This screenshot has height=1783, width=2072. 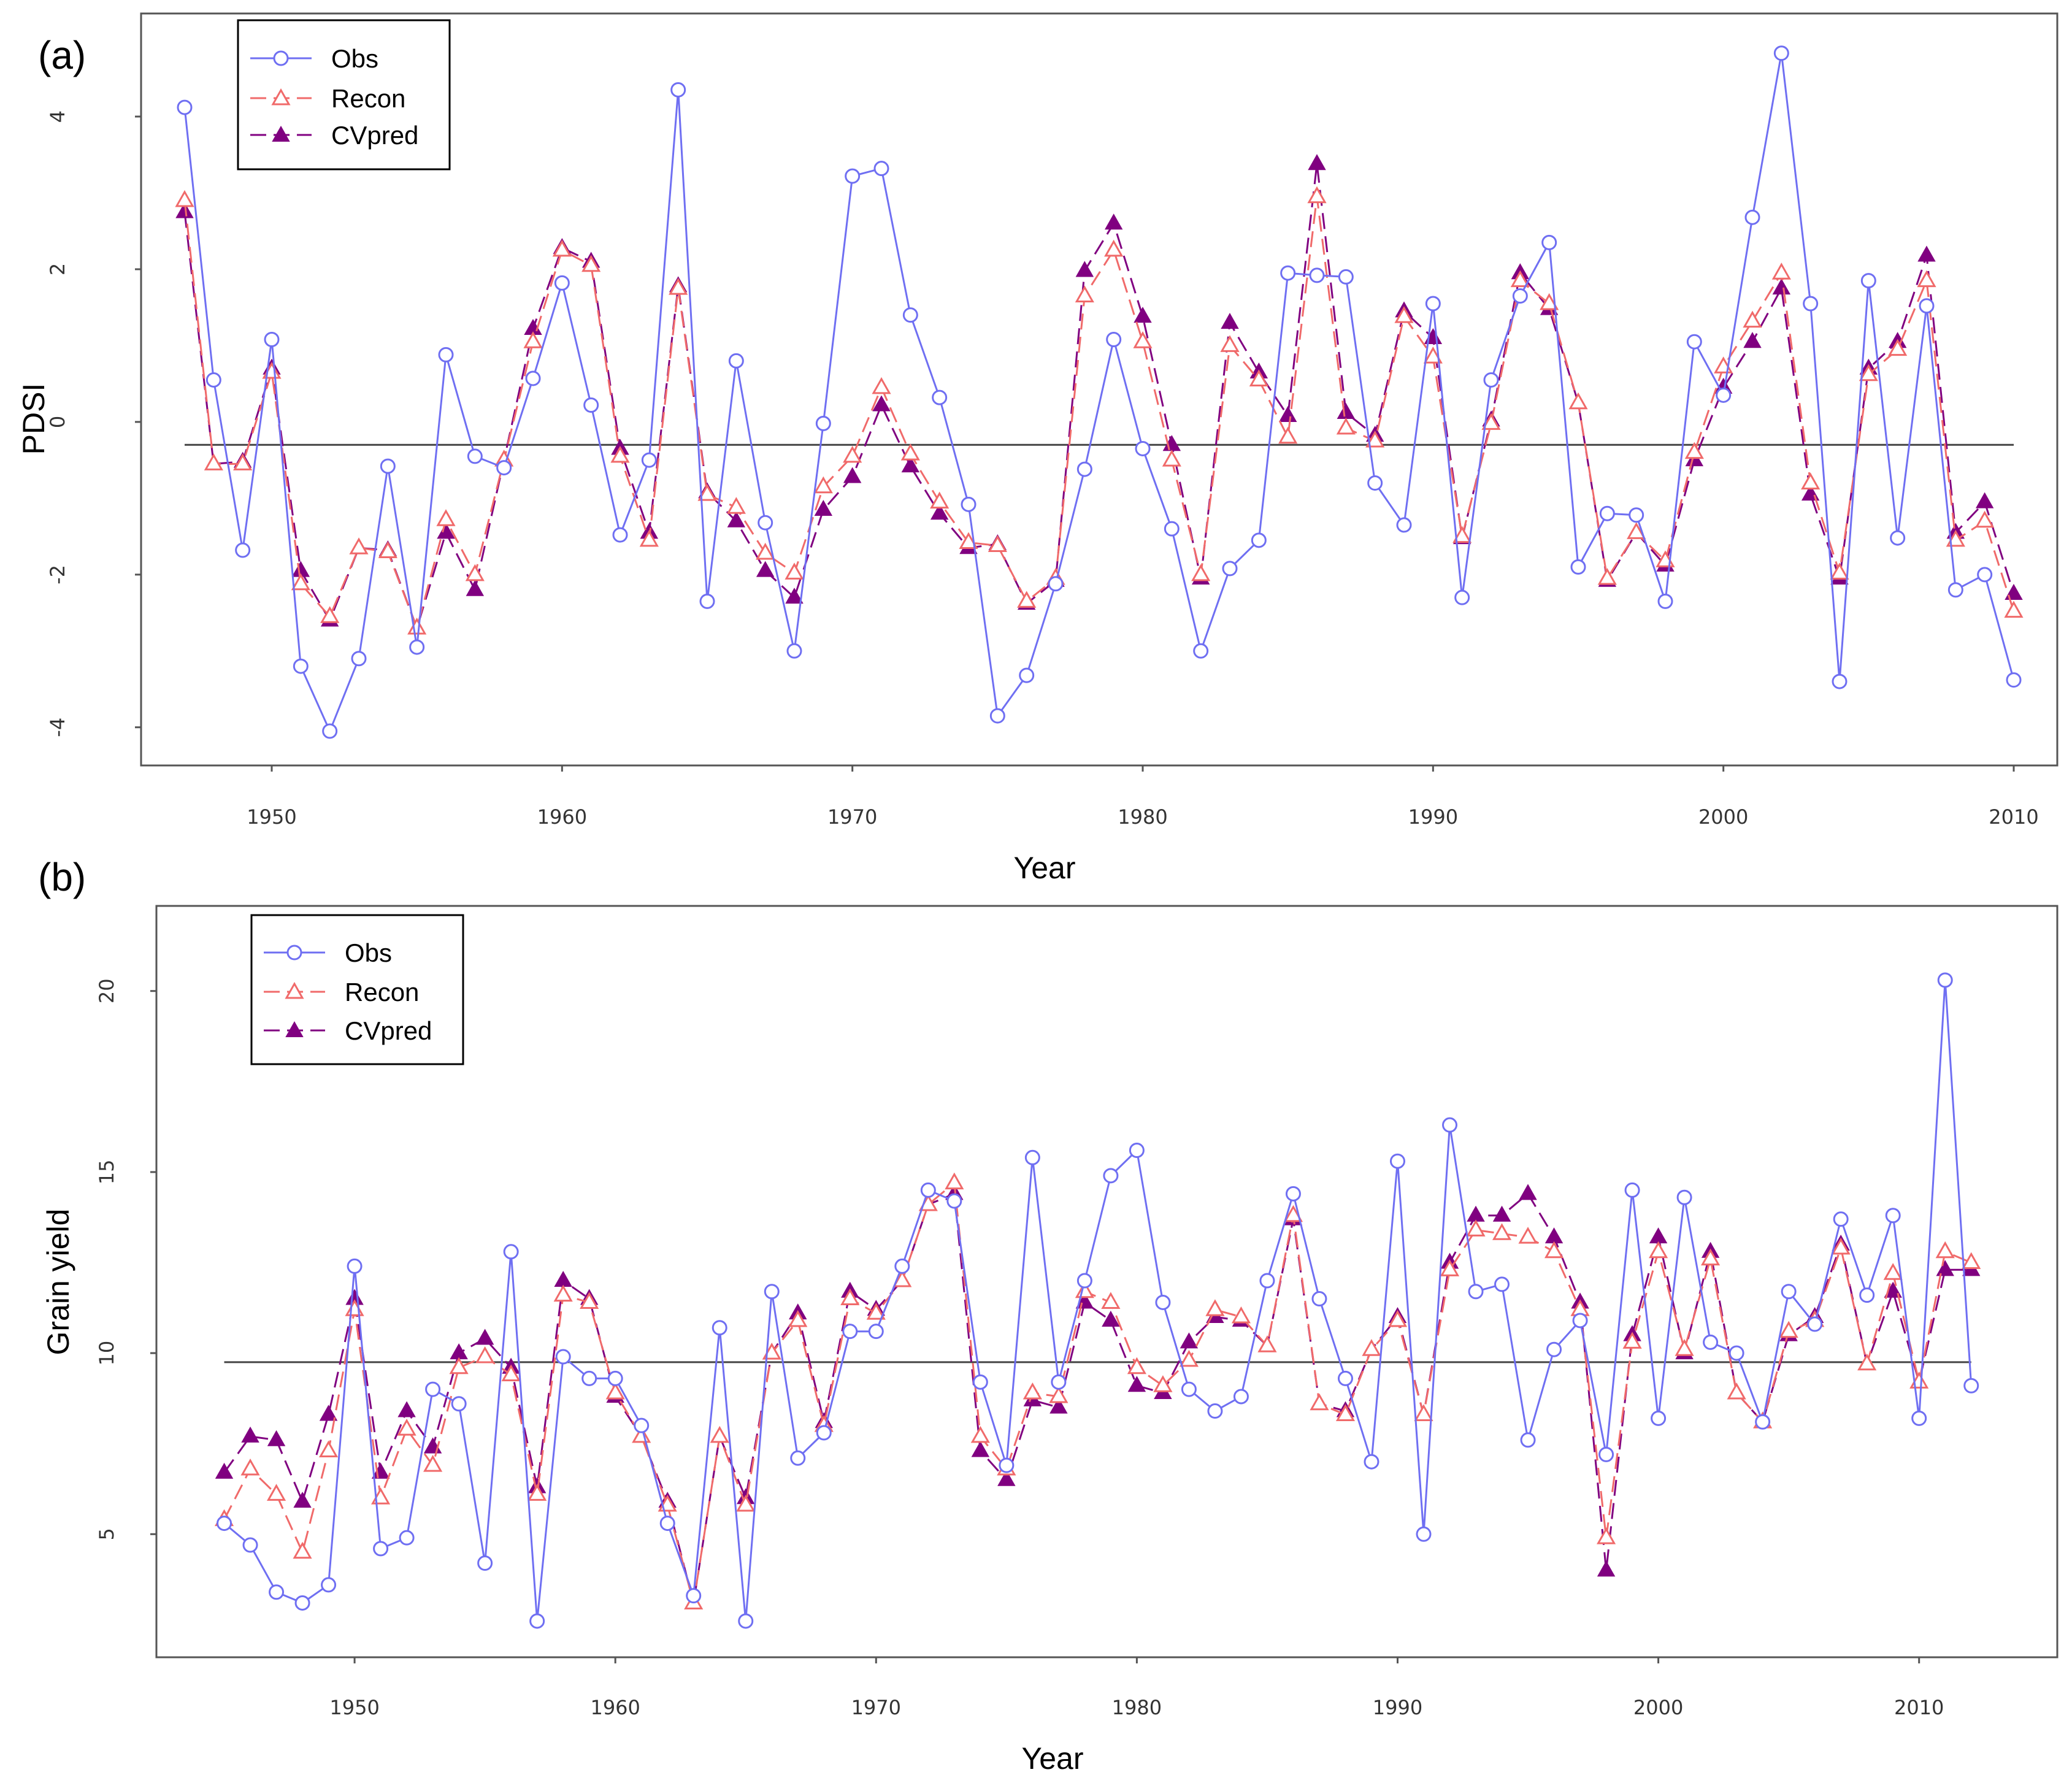 I want to click on y-tick-label: 15, so click(x=107, y=1172).